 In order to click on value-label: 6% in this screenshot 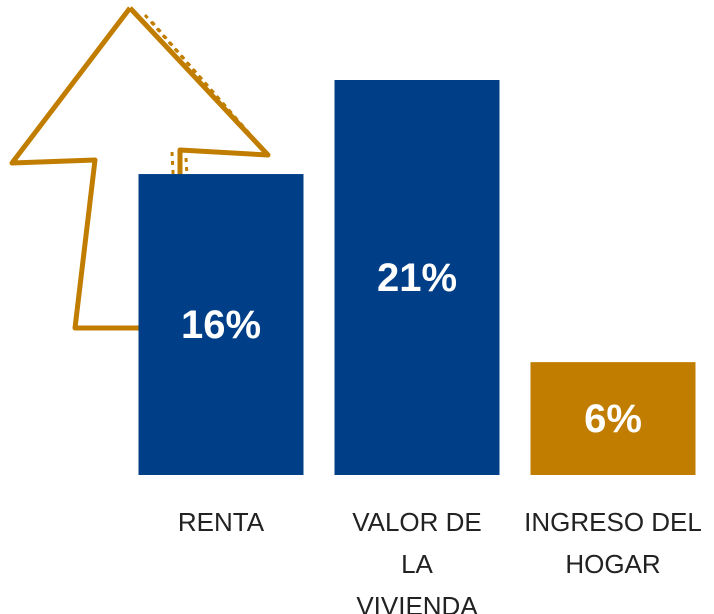, I will do `click(613, 419)`.